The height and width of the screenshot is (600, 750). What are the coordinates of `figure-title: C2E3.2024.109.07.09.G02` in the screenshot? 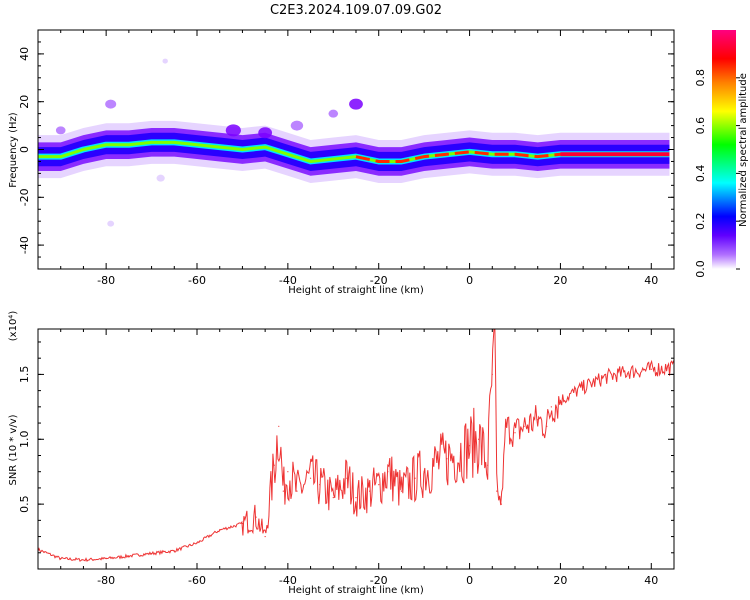 It's located at (356, 10).